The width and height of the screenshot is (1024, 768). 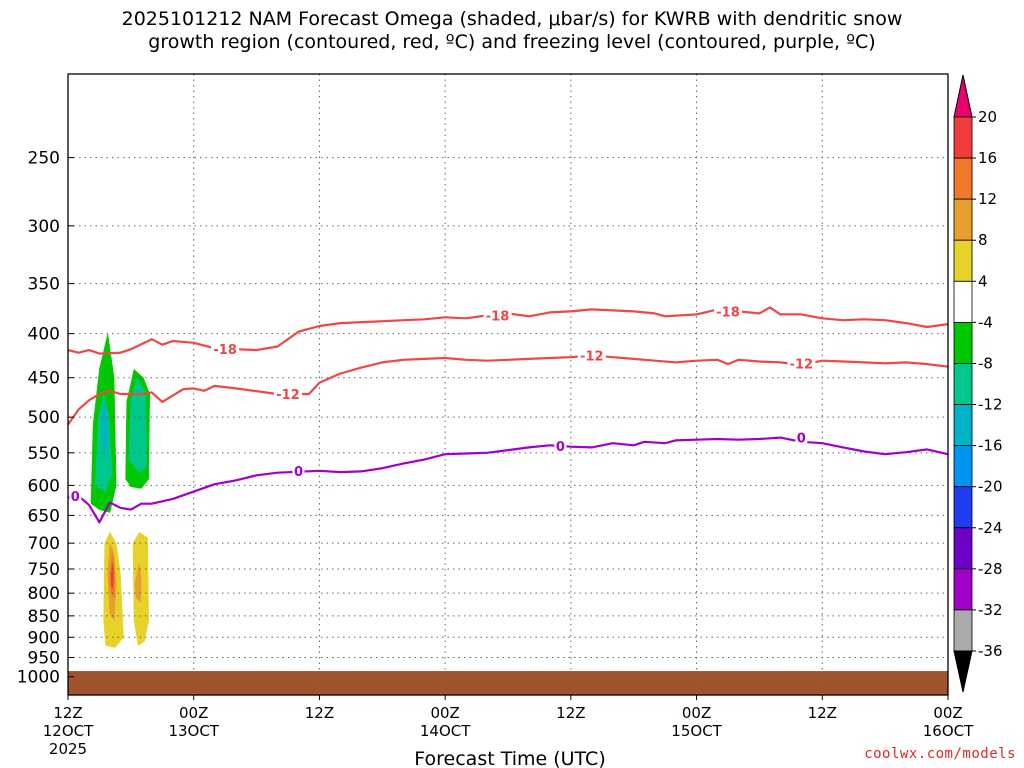 What do you see at coordinates (44, 544) in the screenshot?
I see `y-tick-label-700: 700` at bounding box center [44, 544].